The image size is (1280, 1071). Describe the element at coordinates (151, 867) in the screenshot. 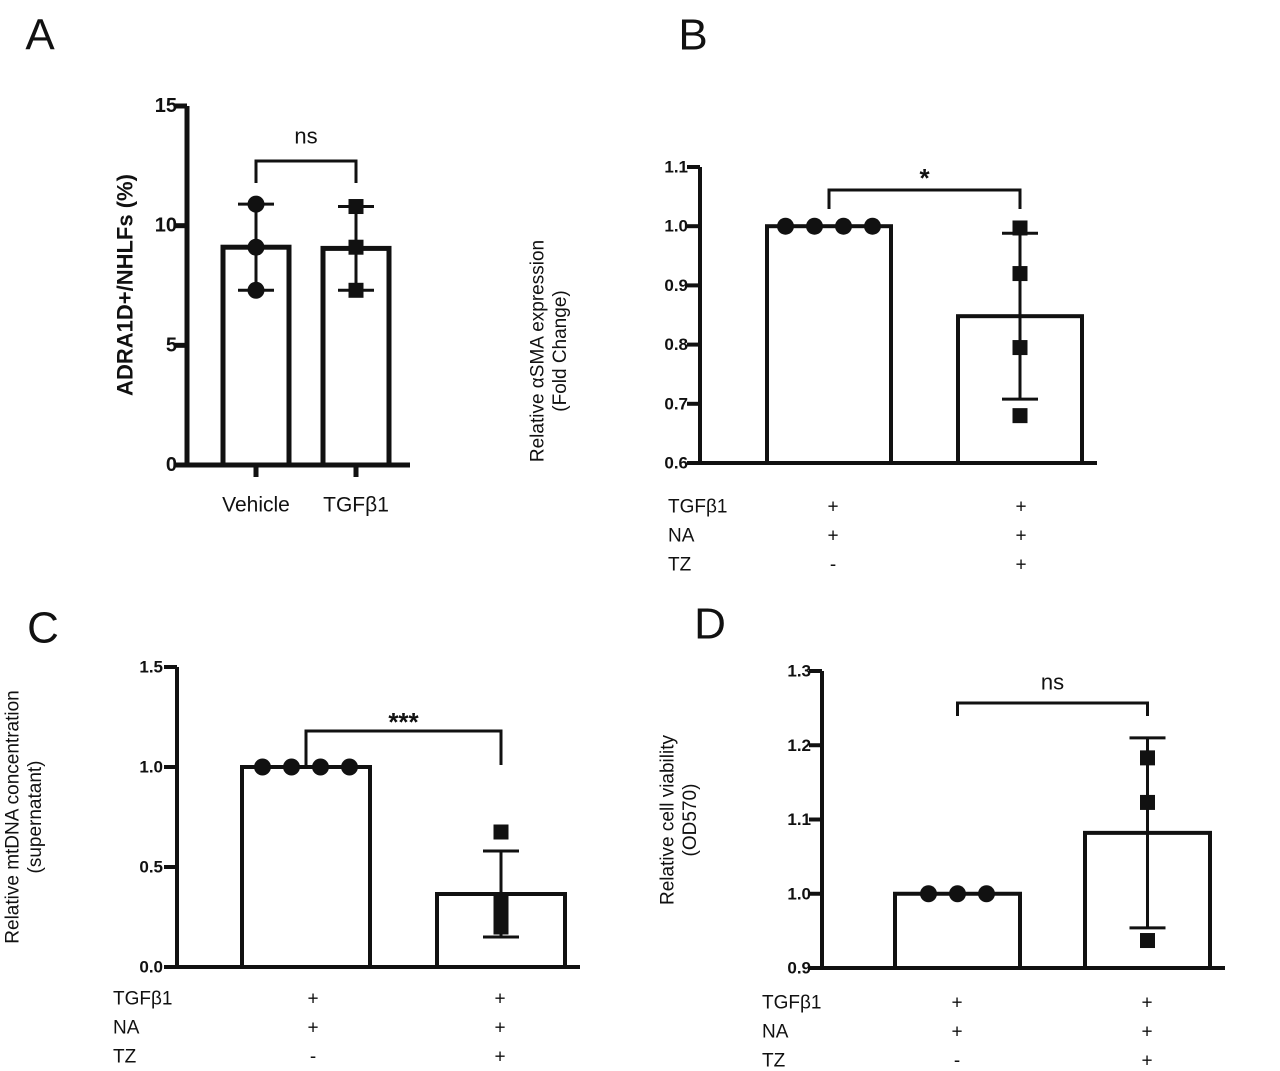

I see `y-tick-label: 0.5` at that location.